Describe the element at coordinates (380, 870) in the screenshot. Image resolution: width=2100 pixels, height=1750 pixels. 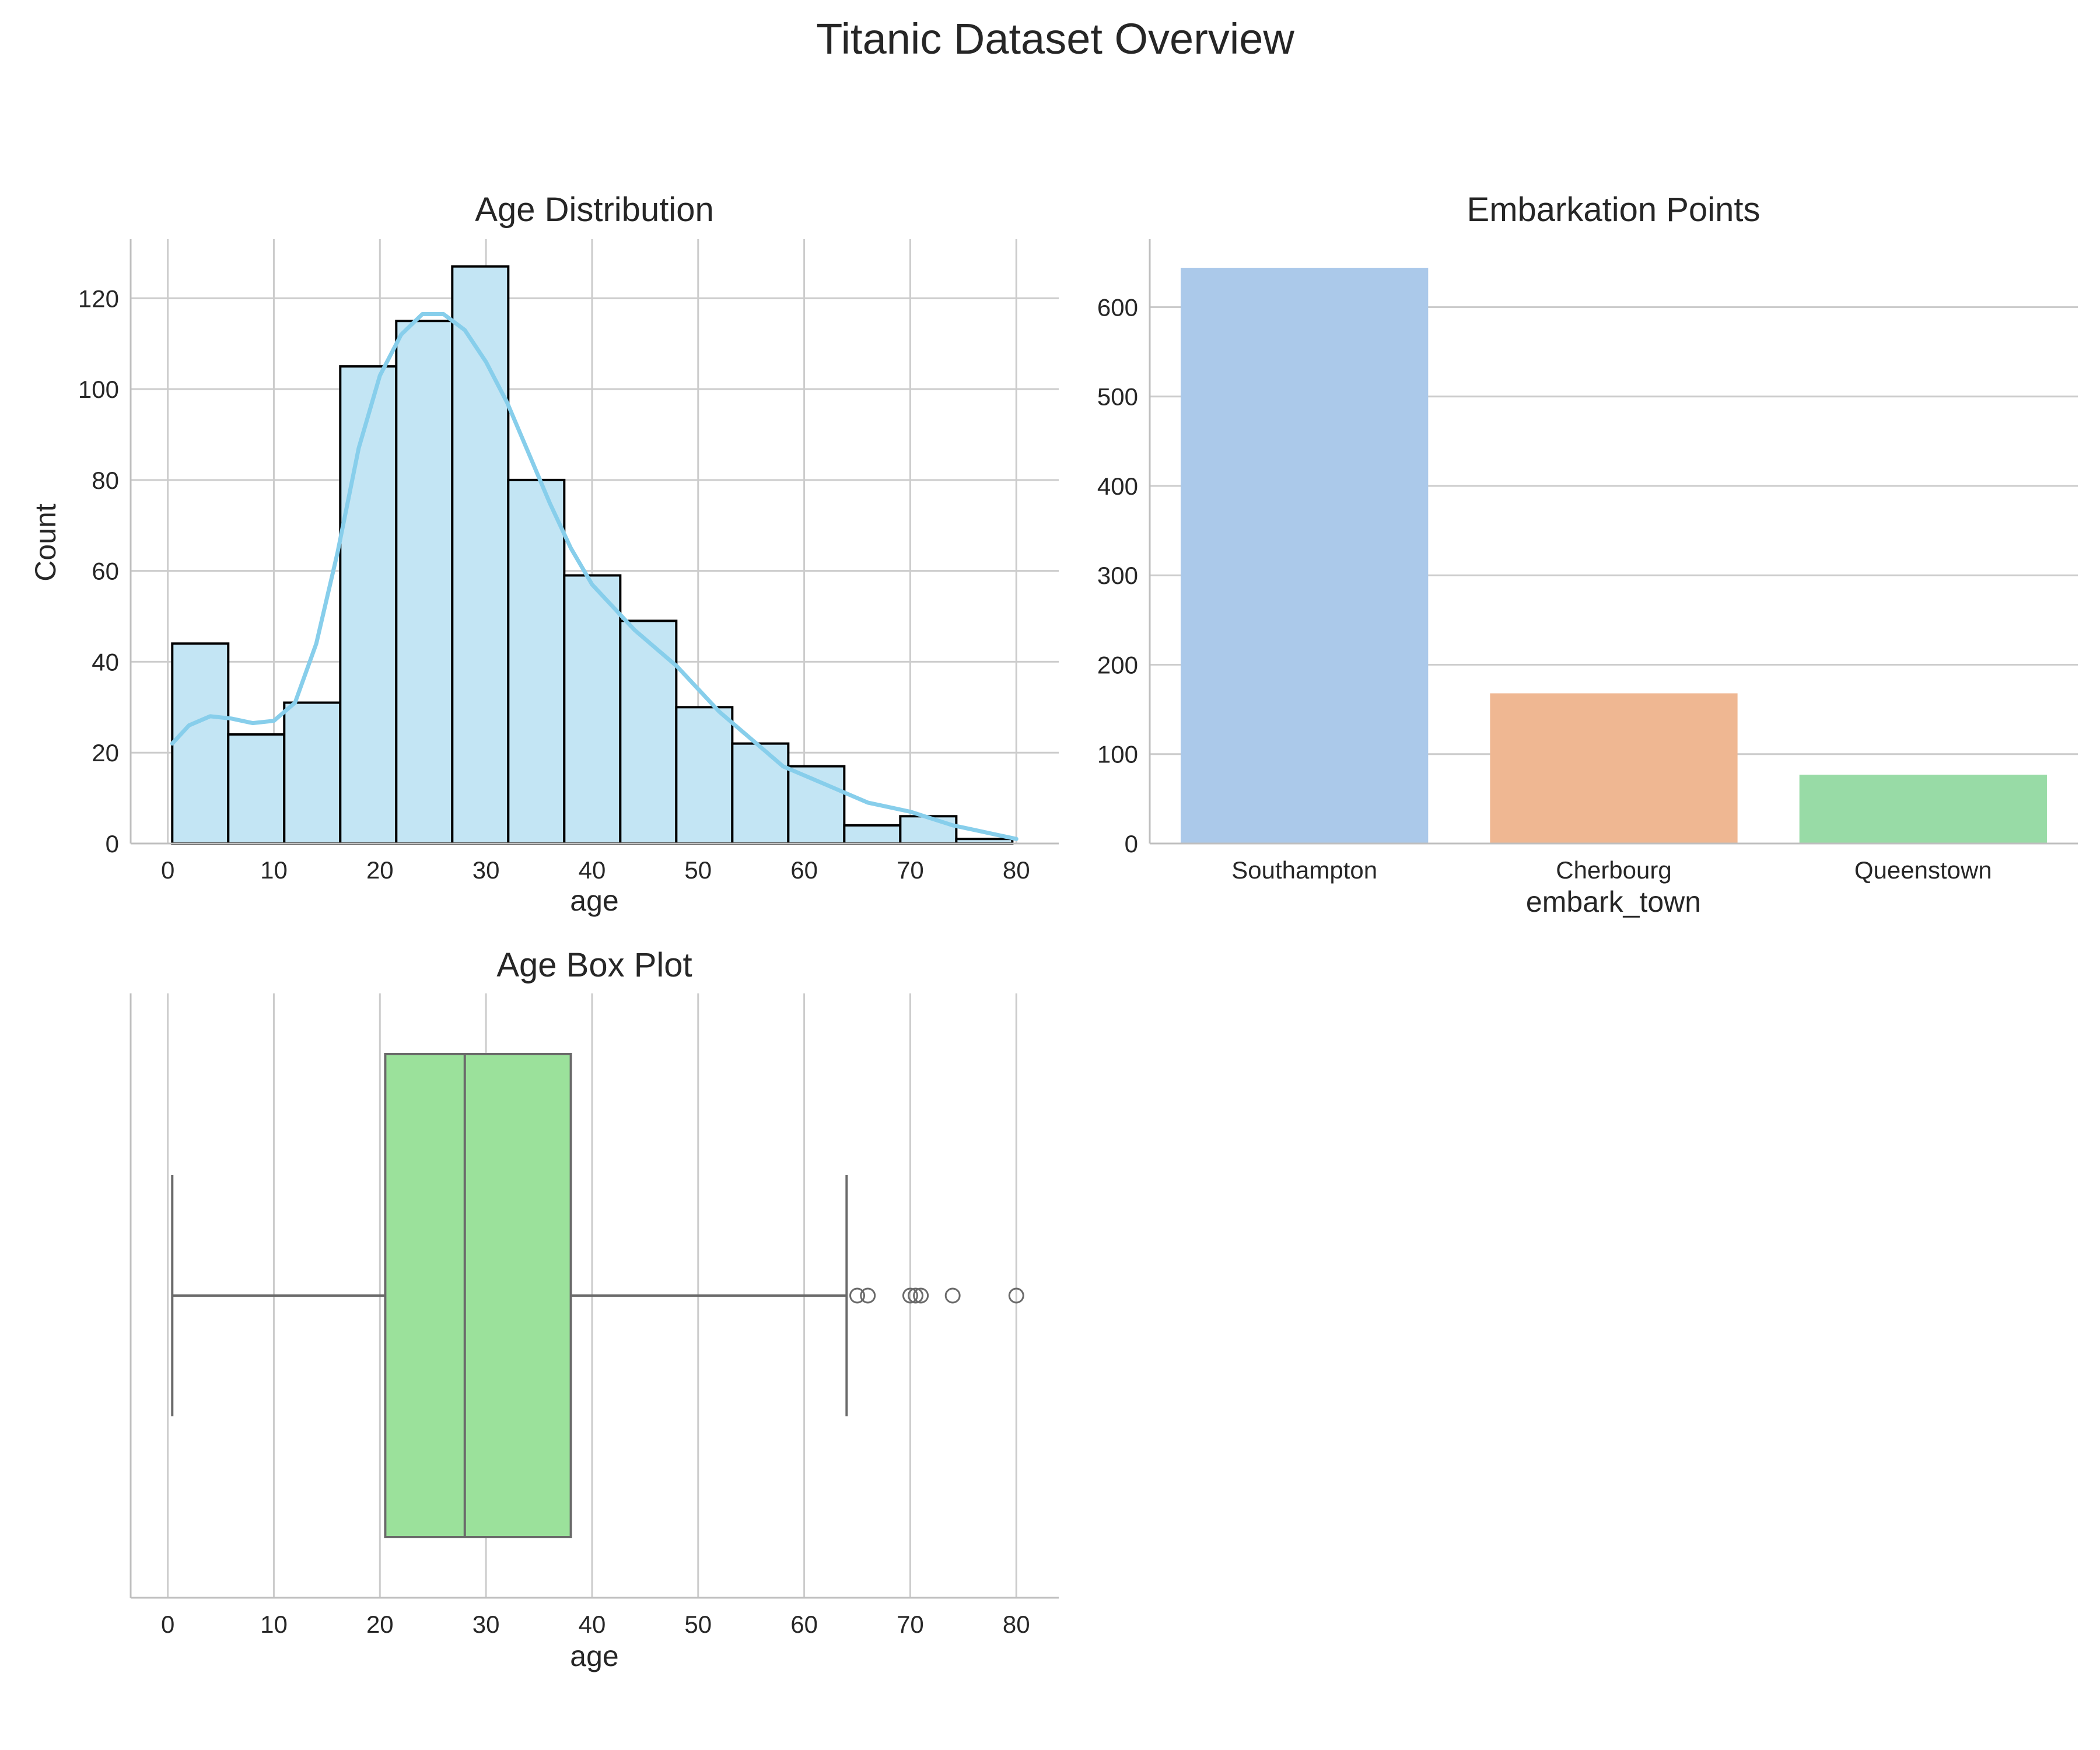
I see `age-distribution-x-tick-label: 20` at that location.